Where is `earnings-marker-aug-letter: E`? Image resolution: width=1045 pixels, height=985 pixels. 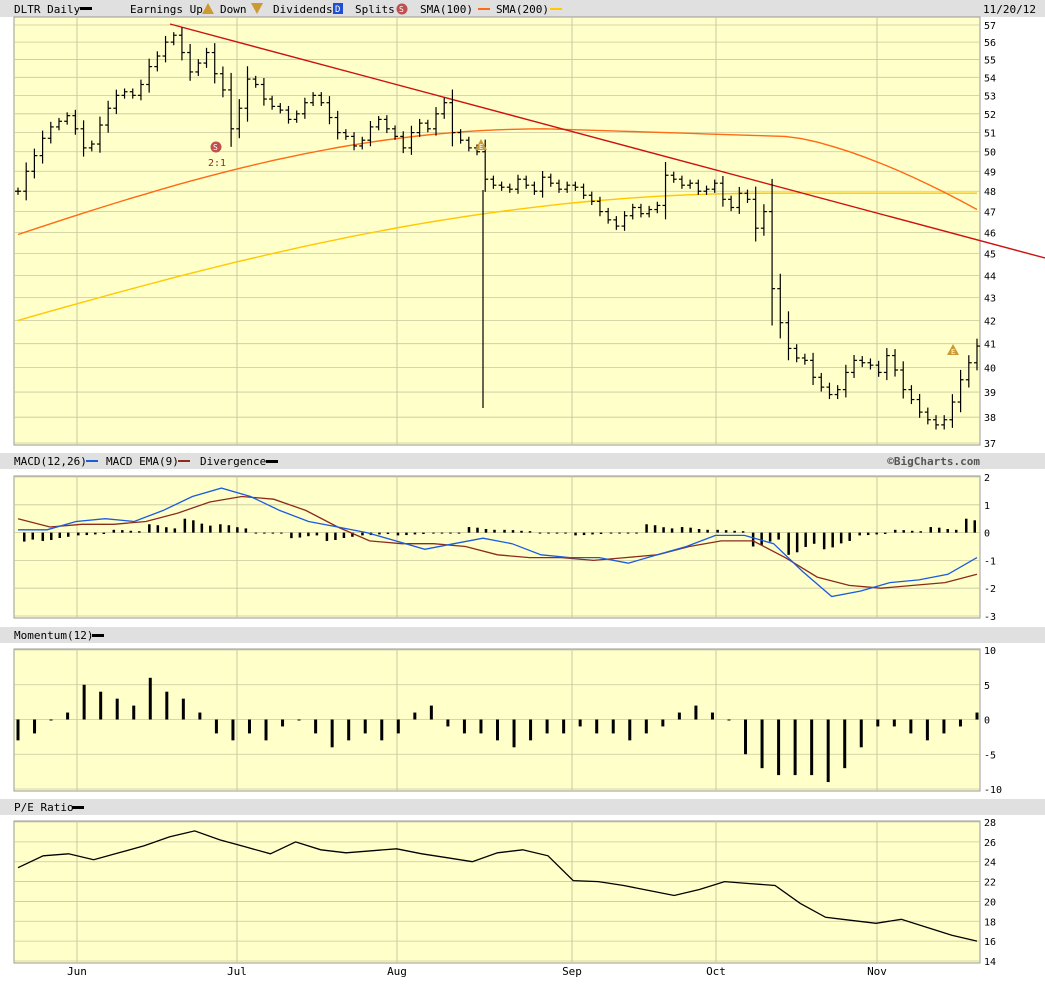 earnings-marker-aug-letter: E is located at coordinates (481, 147).